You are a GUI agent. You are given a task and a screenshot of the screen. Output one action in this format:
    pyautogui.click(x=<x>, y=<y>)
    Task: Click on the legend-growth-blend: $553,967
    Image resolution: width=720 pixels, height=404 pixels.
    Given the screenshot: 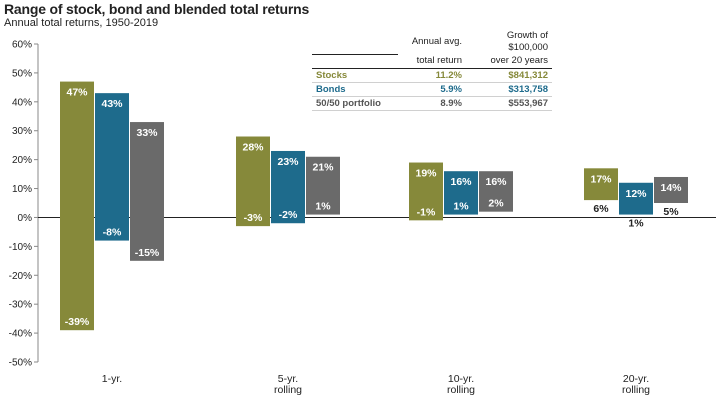 What is the action you would take?
    pyautogui.click(x=509, y=103)
    